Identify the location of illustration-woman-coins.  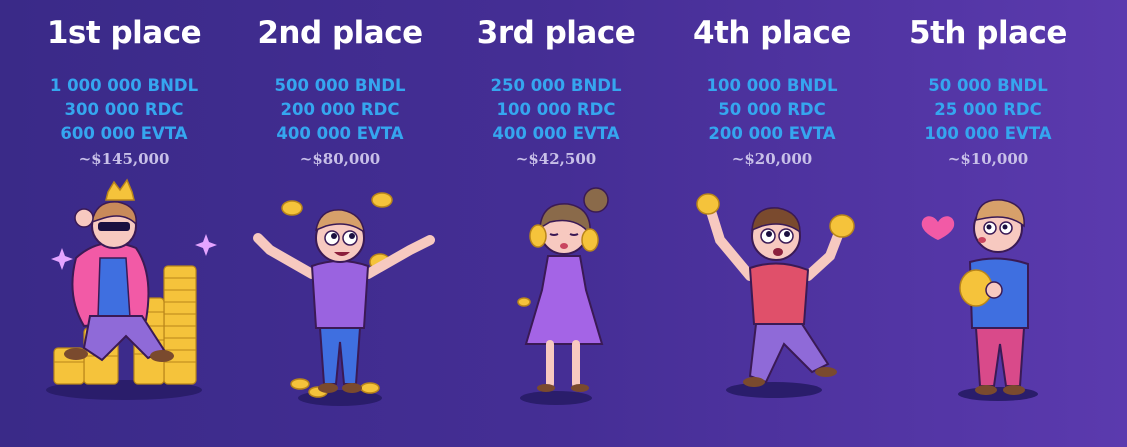
(556, 298).